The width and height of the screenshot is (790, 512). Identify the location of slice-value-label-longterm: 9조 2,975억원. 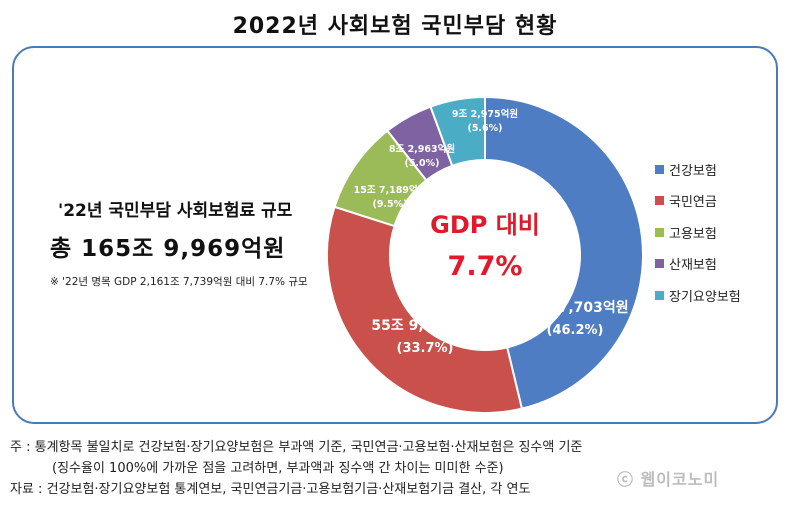
(485, 114).